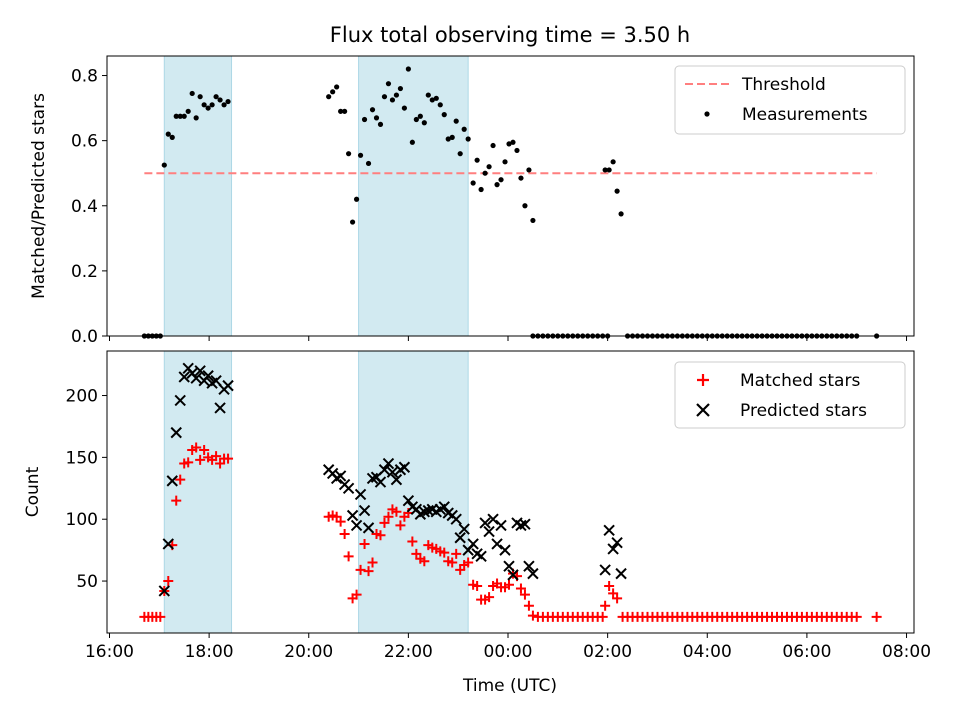 The height and width of the screenshot is (720, 960). What do you see at coordinates (509, 686) in the screenshot?
I see `time-x-axis-label: Time (UTC)` at bounding box center [509, 686].